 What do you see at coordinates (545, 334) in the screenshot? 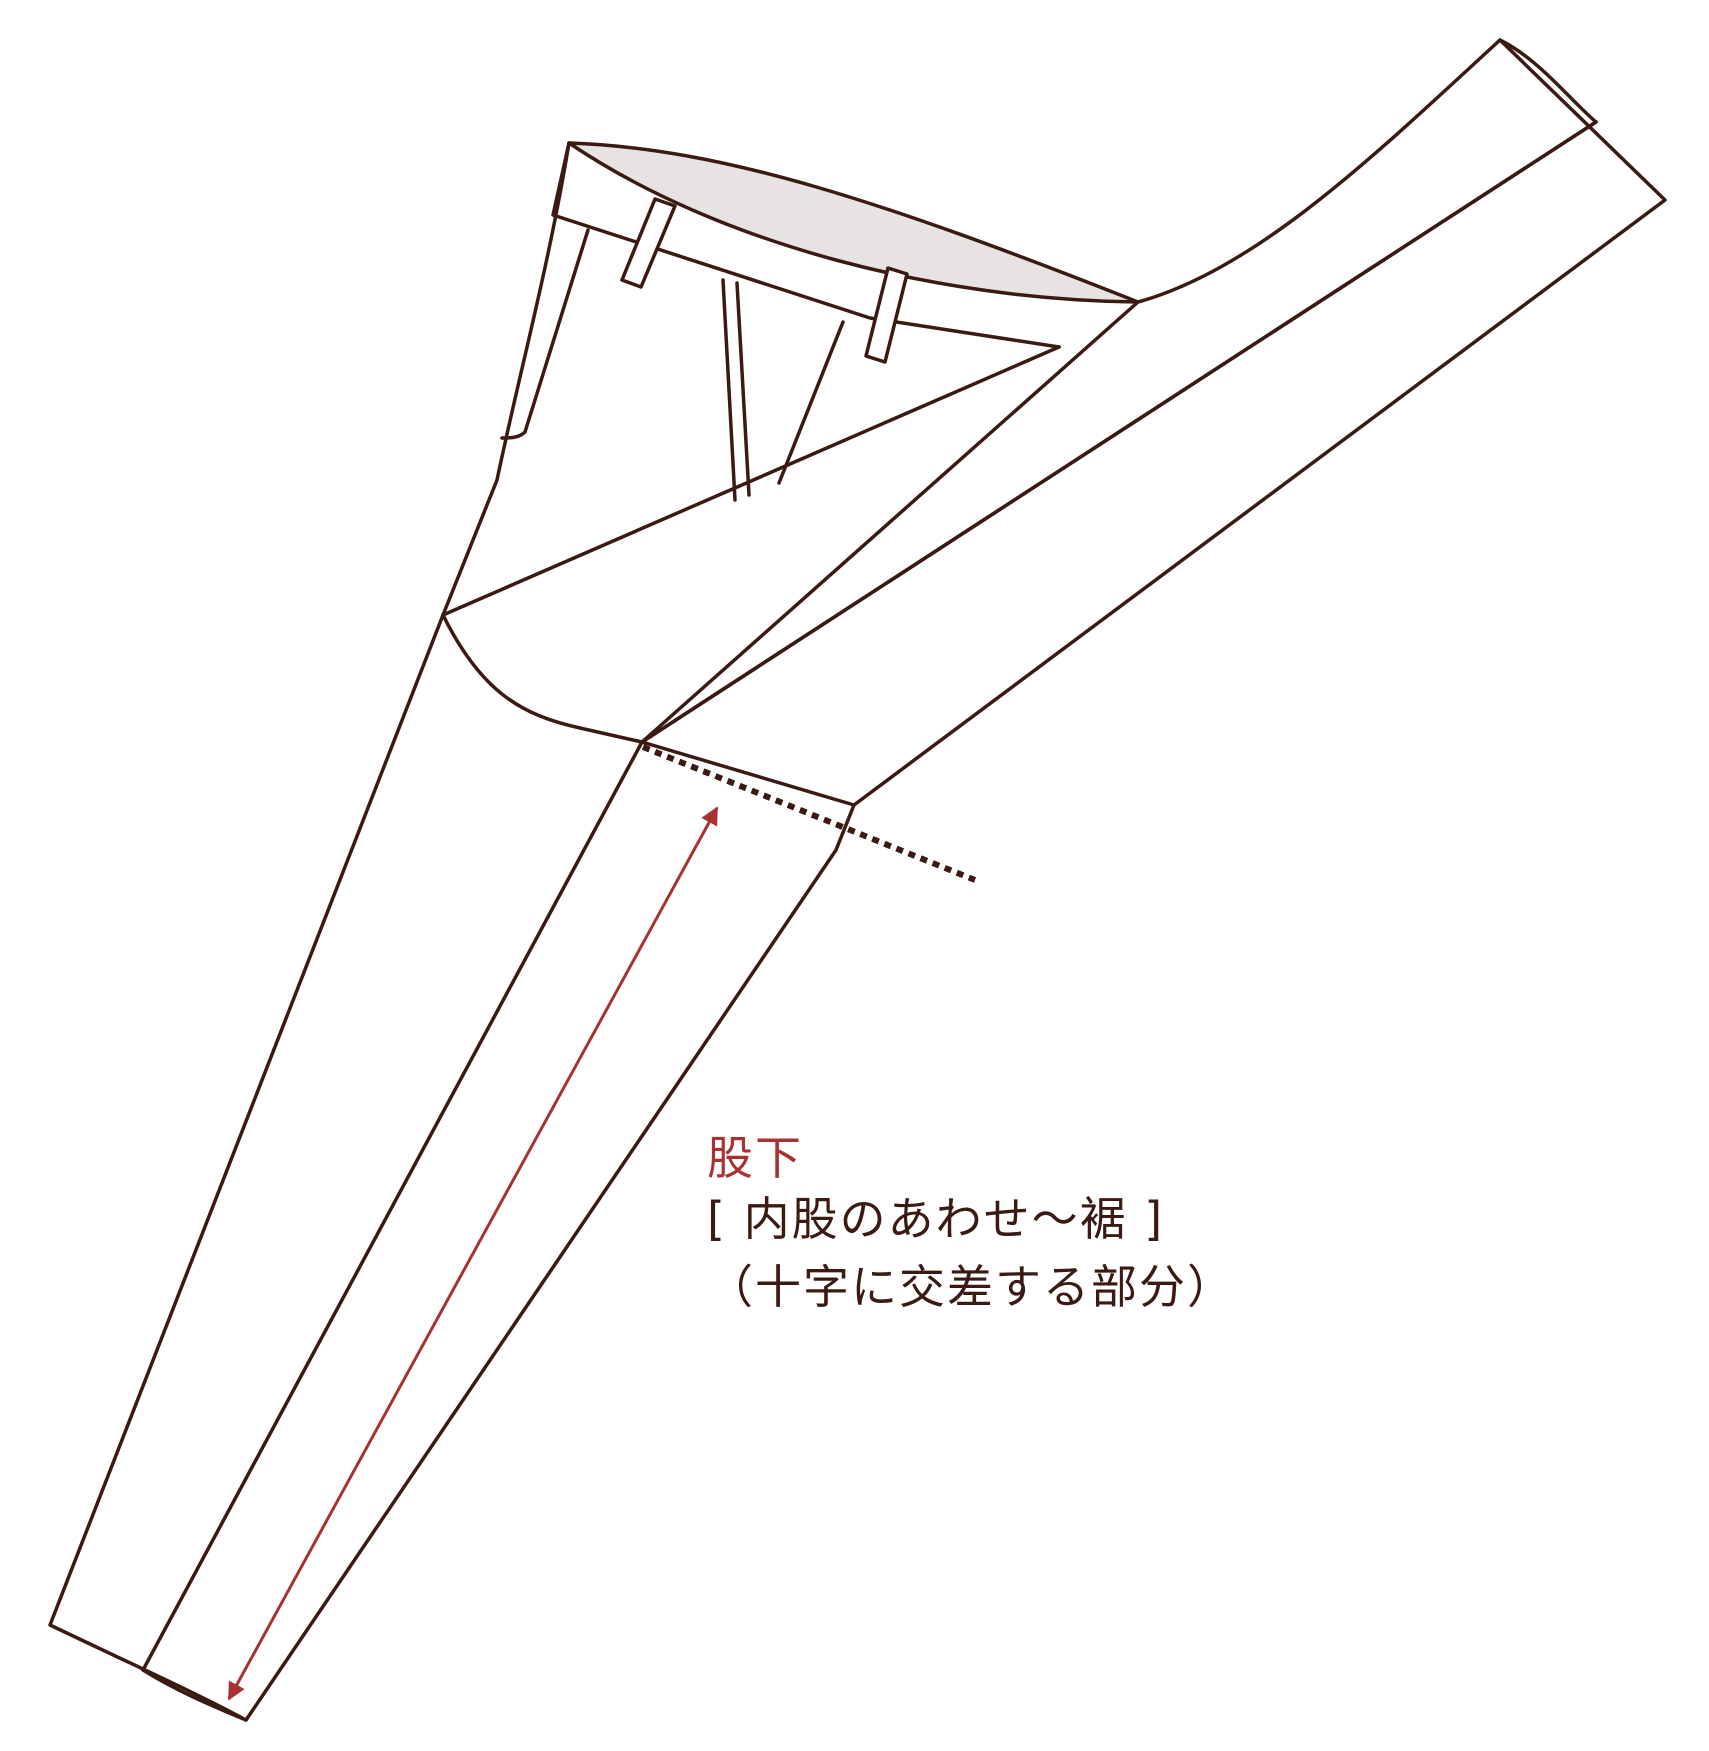
I see `side-pocket` at bounding box center [545, 334].